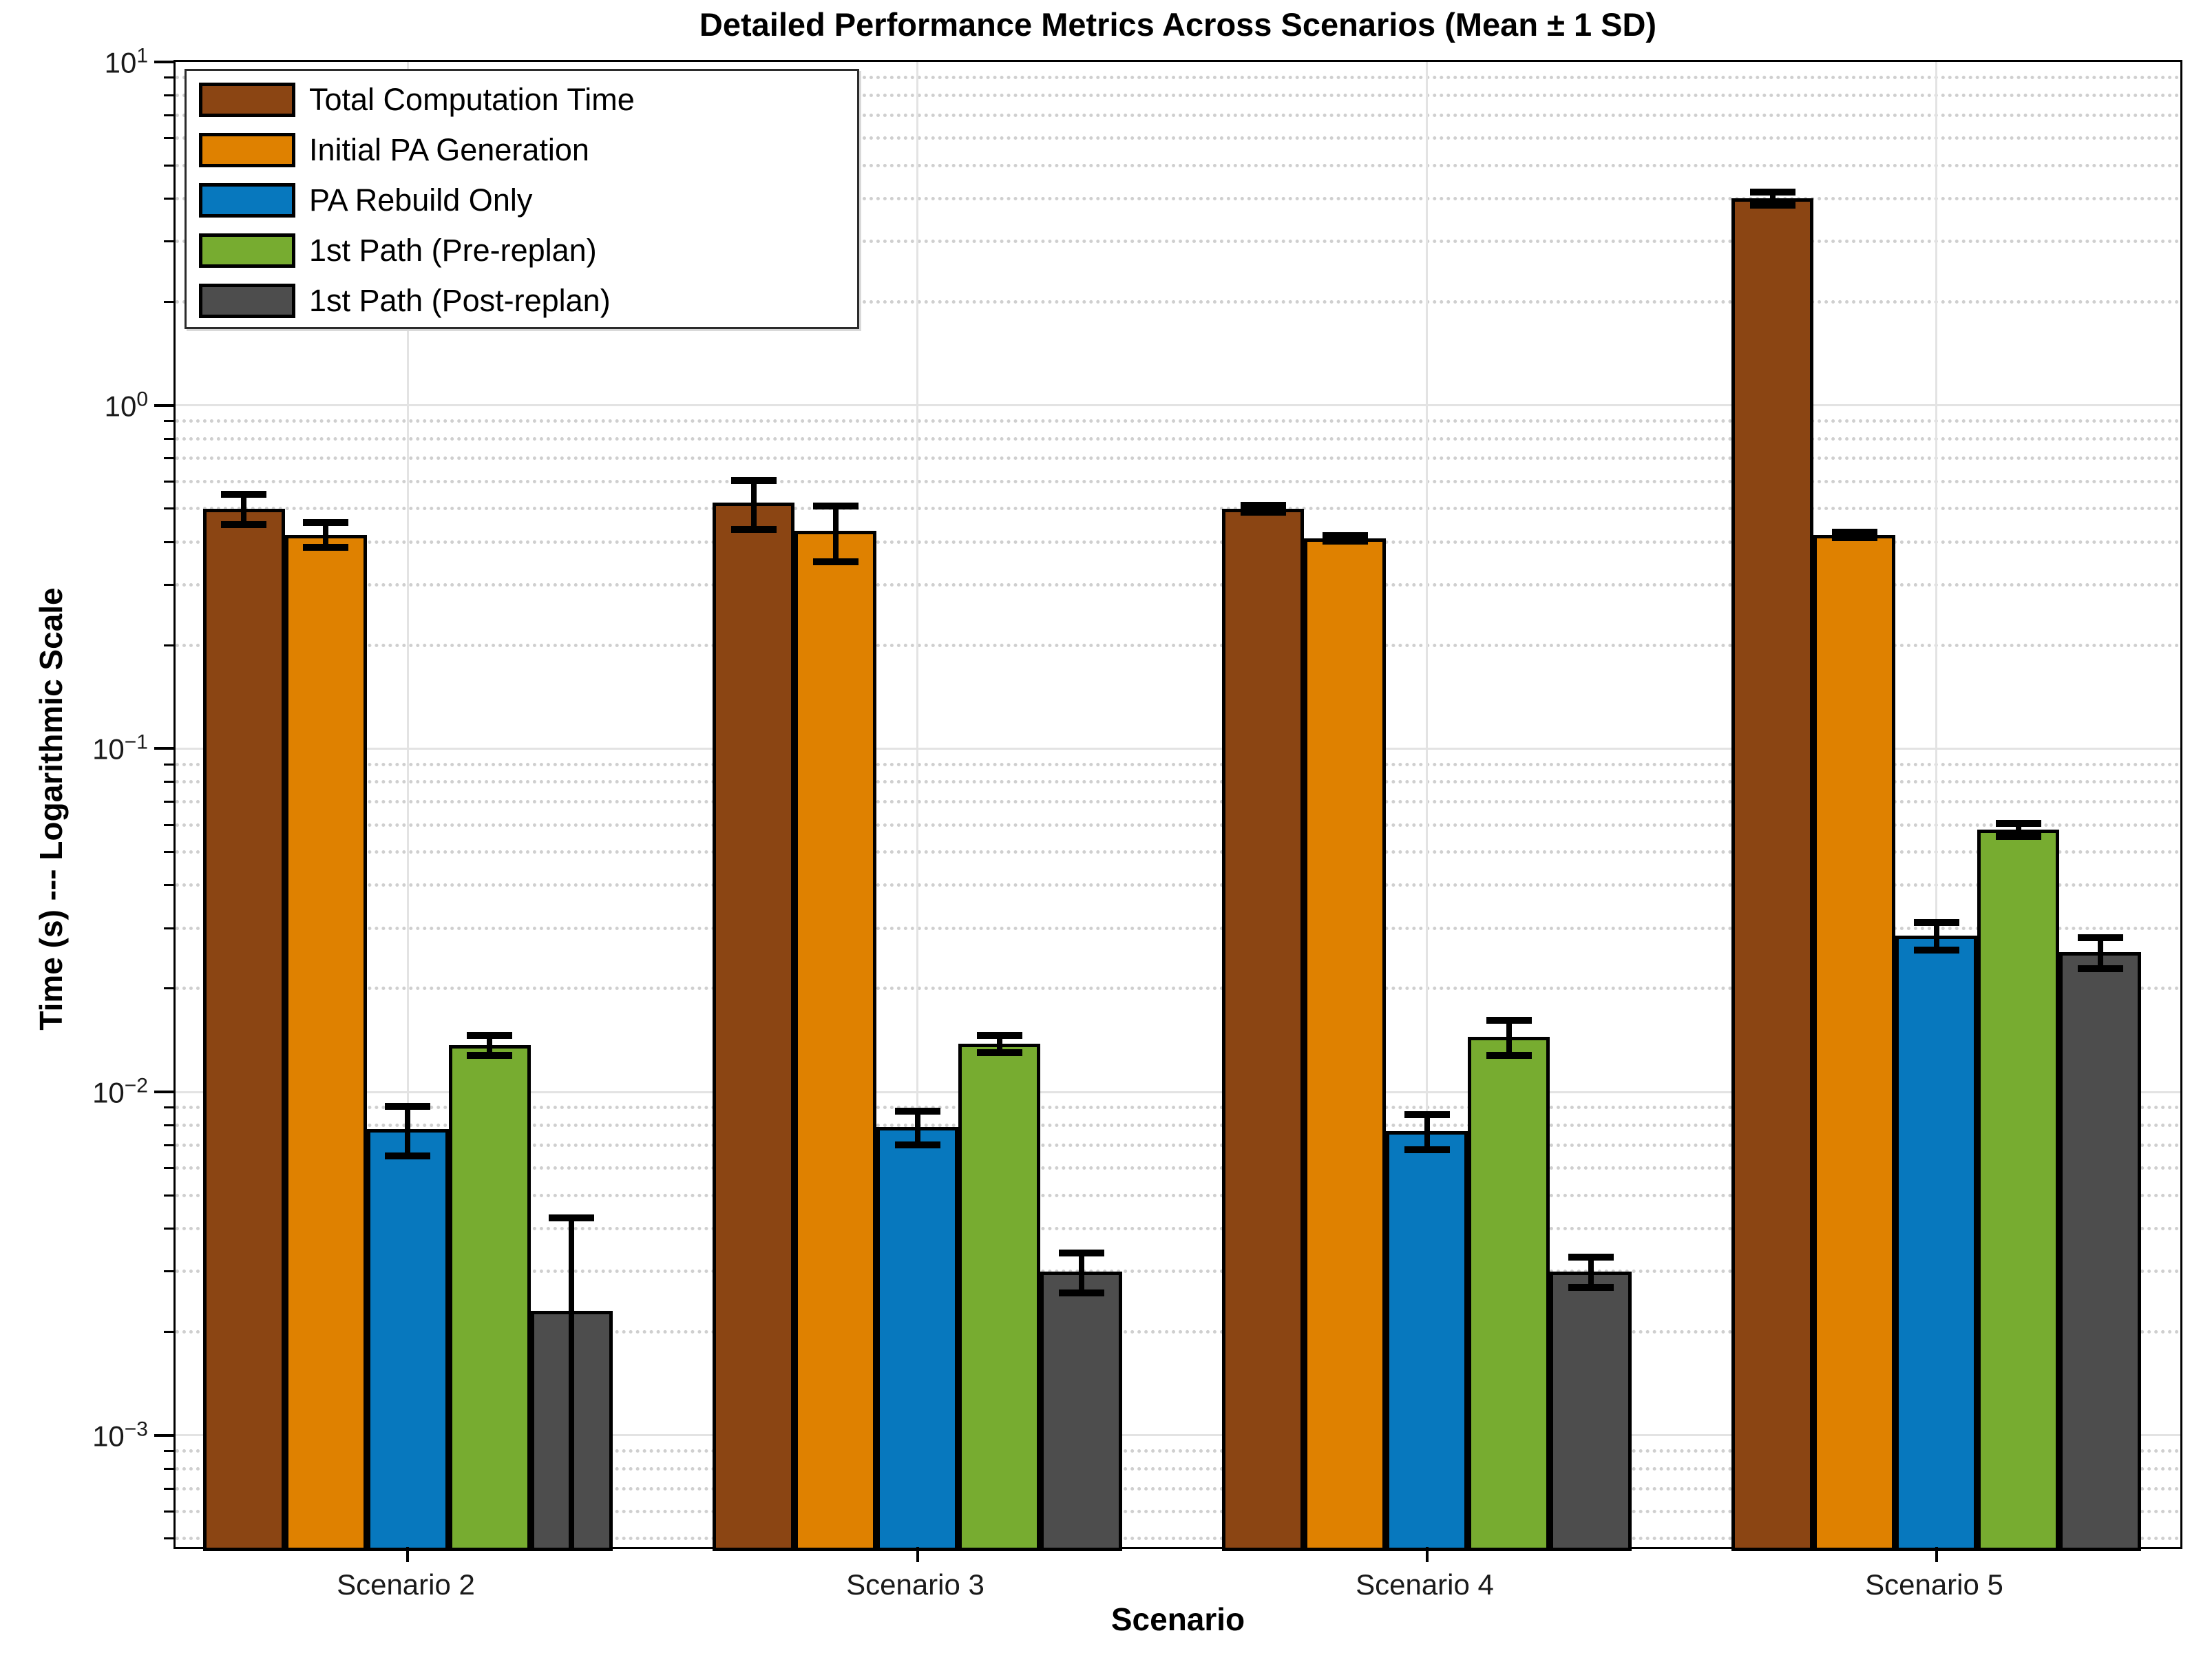 The height and width of the screenshot is (1653, 2212). What do you see at coordinates (1591, 1411) in the screenshot?
I see `bar-1st-path-post-replan-` at bounding box center [1591, 1411].